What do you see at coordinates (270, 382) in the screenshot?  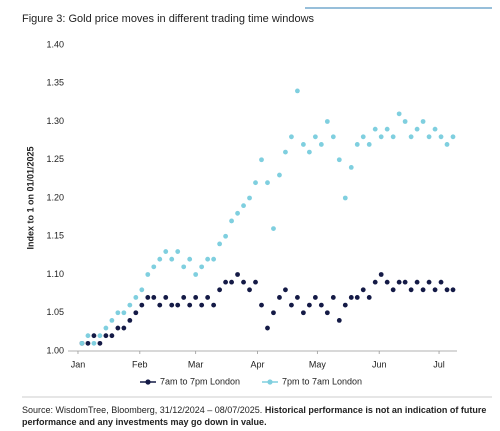 I see `legend-marker` at bounding box center [270, 382].